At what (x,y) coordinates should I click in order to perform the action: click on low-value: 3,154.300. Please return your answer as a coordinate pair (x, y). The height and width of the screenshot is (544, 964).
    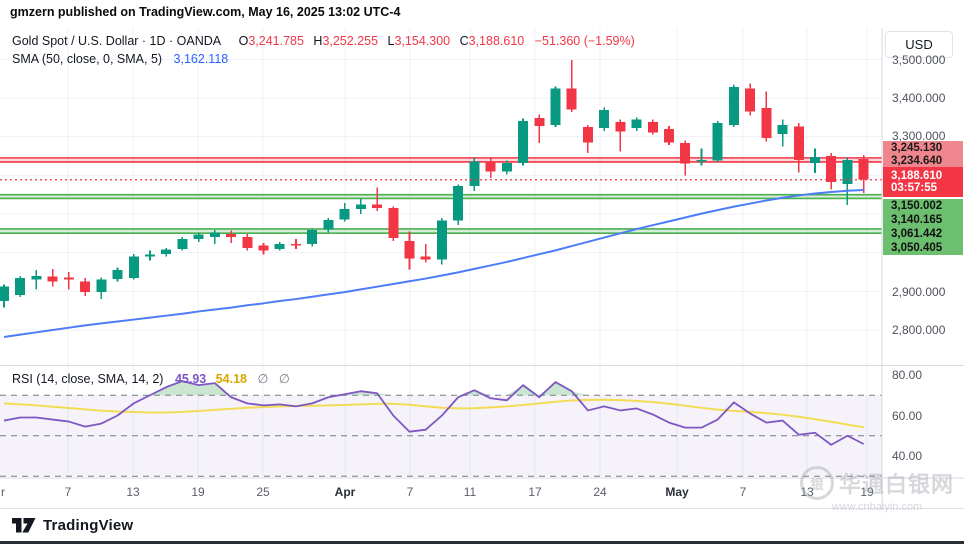
    Looking at the image, I should click on (422, 41).